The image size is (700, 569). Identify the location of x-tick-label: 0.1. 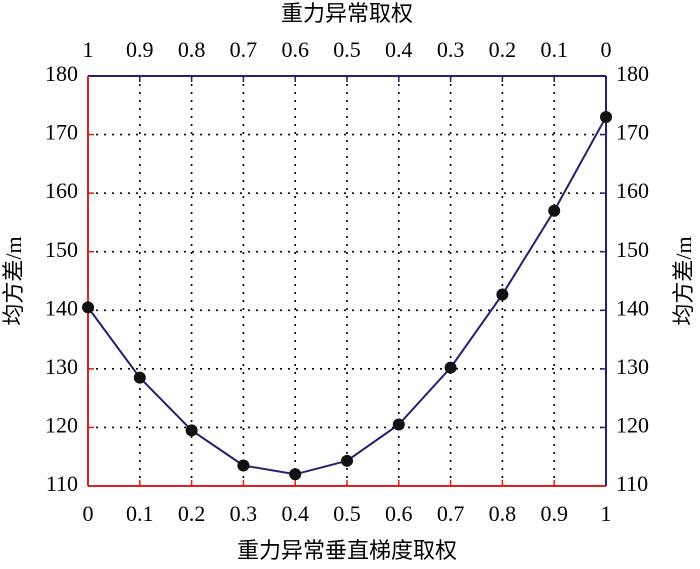
(140, 513).